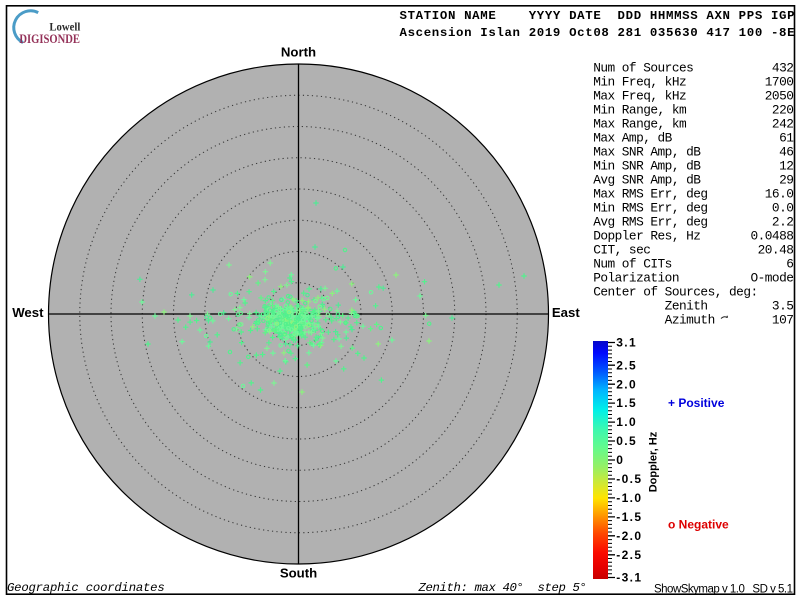 This screenshot has width=800, height=600. What do you see at coordinates (626, 403) in the screenshot?
I see `svg-text: 1.5` at bounding box center [626, 403].